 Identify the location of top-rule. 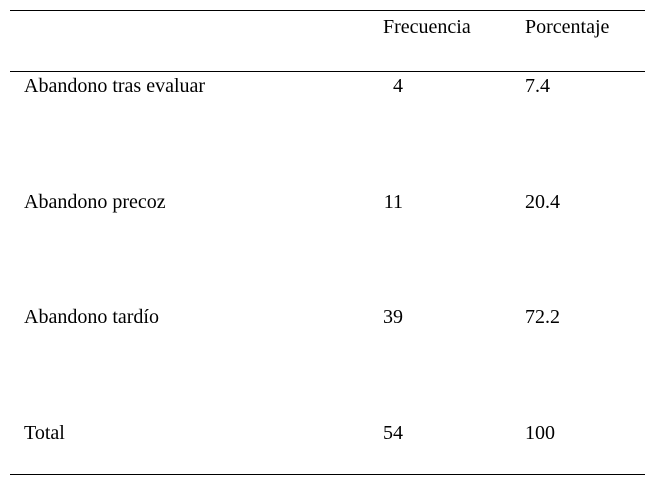
(327, 10).